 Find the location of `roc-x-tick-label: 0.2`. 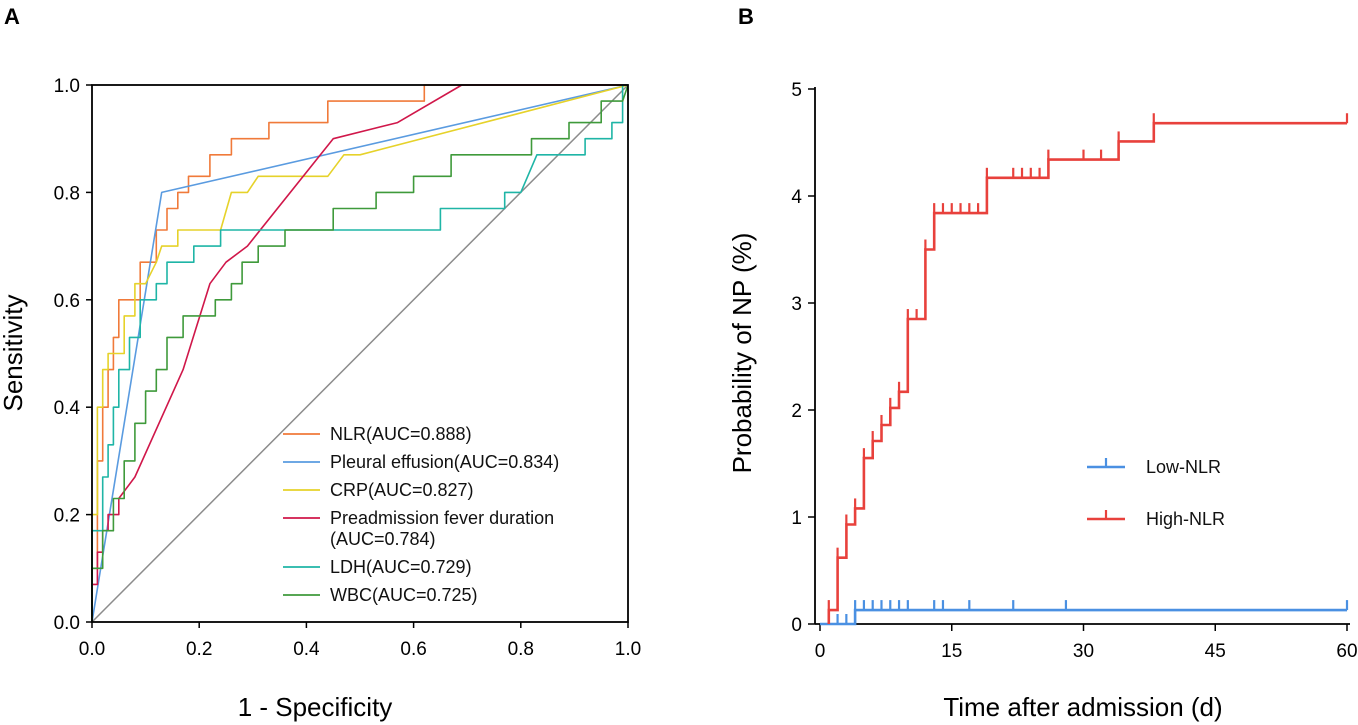

roc-x-tick-label: 0.2 is located at coordinates (199, 649).